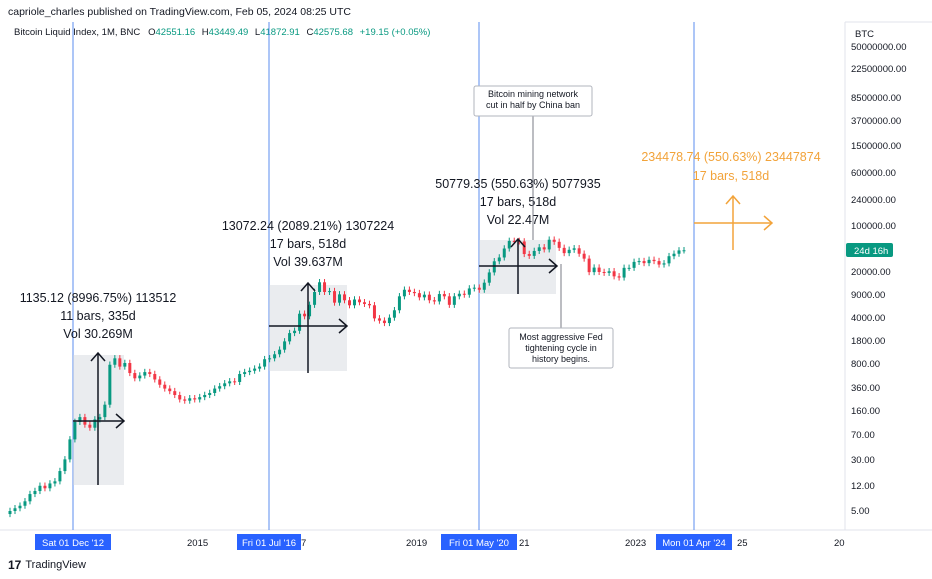  Describe the element at coordinates (395, 32) in the screenshot. I see `change-value: +19.15 (+0.05%)` at that location.